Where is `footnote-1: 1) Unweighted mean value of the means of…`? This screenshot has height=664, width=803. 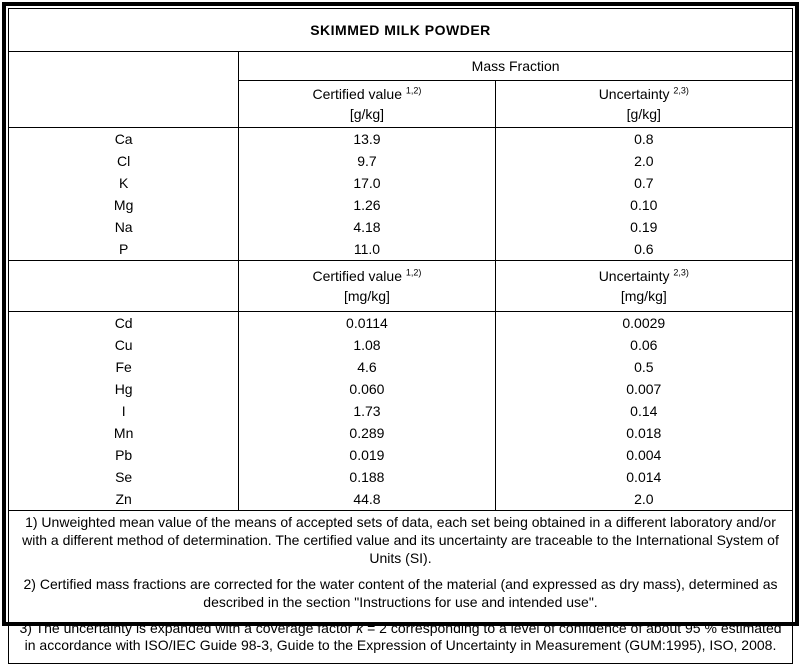
footnote-1: 1) Unweighted mean value of the means of… is located at coordinates (400, 540).